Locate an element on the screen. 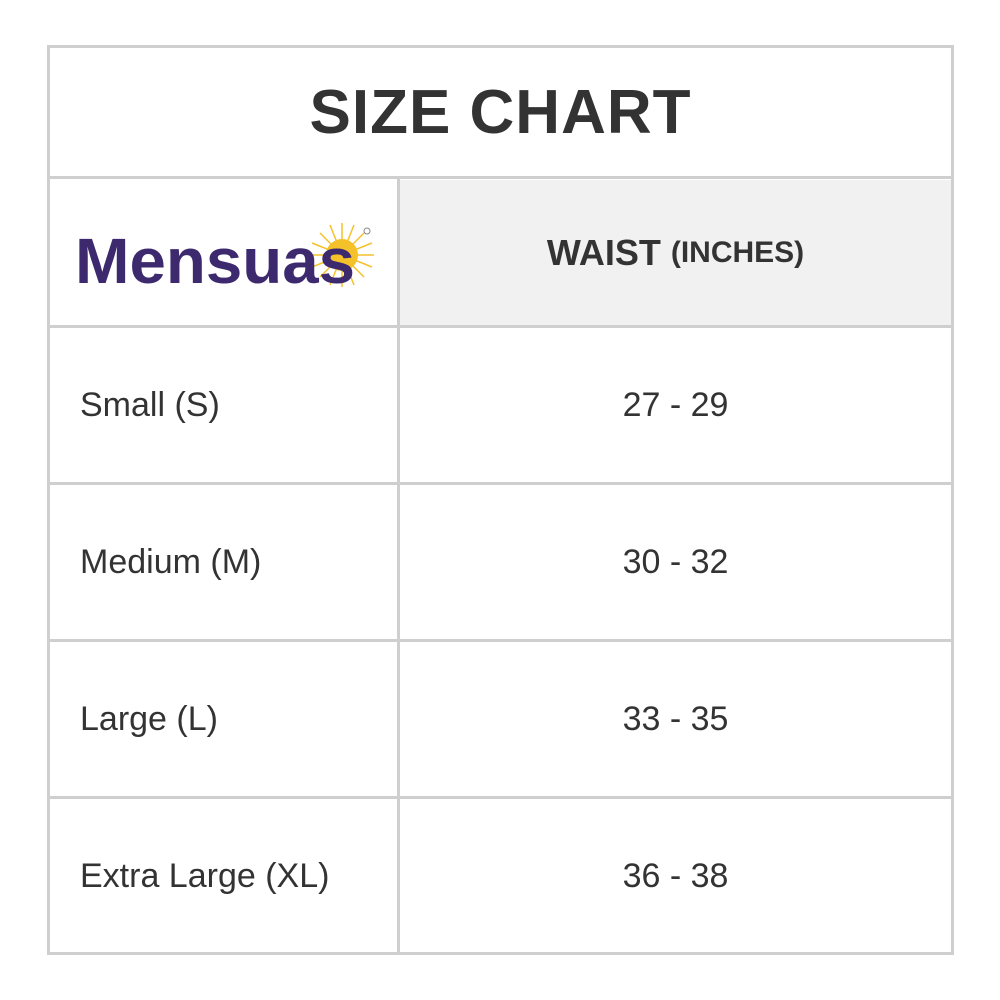  waist-value: 33 - 35 is located at coordinates (675, 718).